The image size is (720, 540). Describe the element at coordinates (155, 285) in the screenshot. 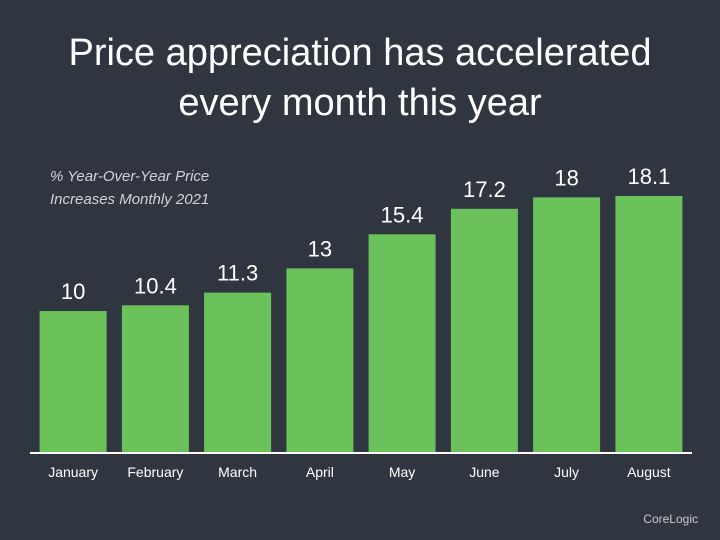

I see `data-label-february: 10.4` at that location.